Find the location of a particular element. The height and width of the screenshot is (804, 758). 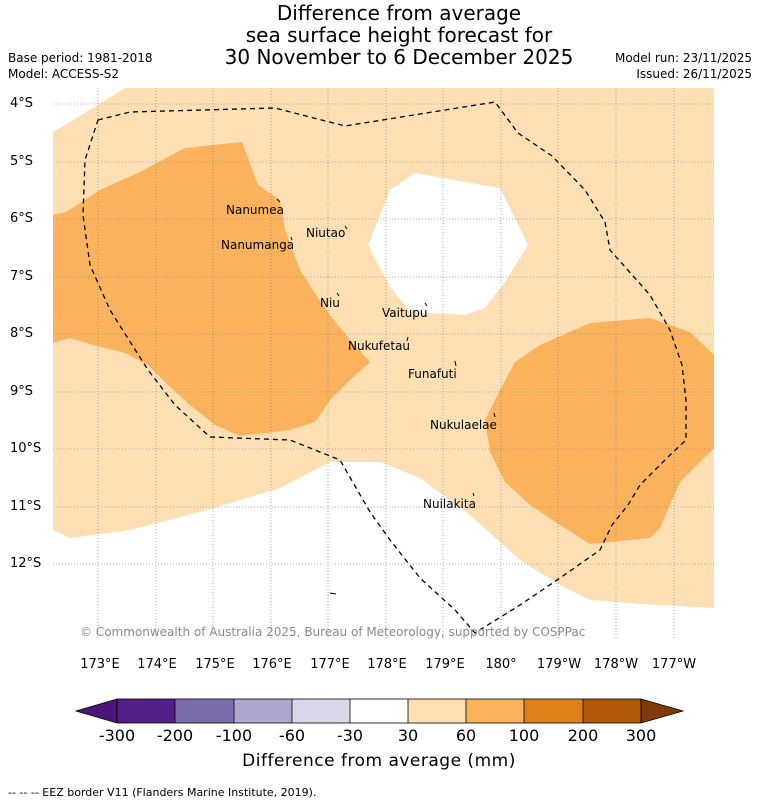

lat-label-6s: 6°S is located at coordinates (22, 218).